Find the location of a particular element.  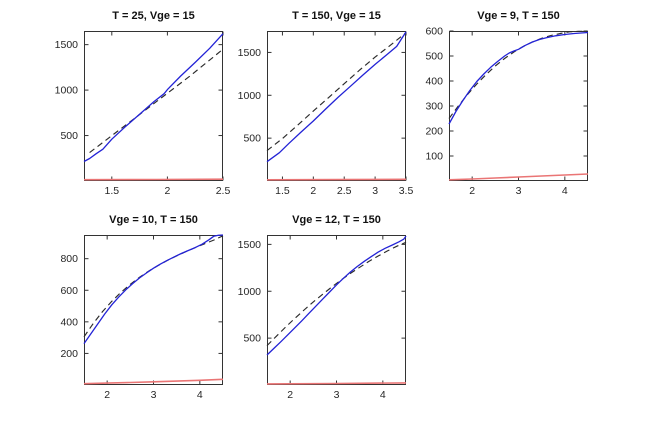

plot-title: T = 150, Vge = 15 is located at coordinates (336, 16).